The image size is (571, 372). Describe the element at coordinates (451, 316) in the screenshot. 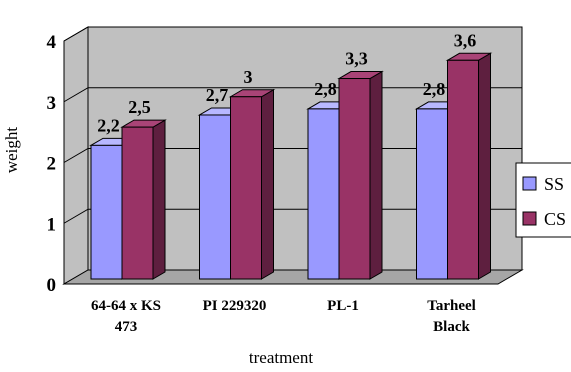

I see `x-category-label: Tarheel Black` at that location.